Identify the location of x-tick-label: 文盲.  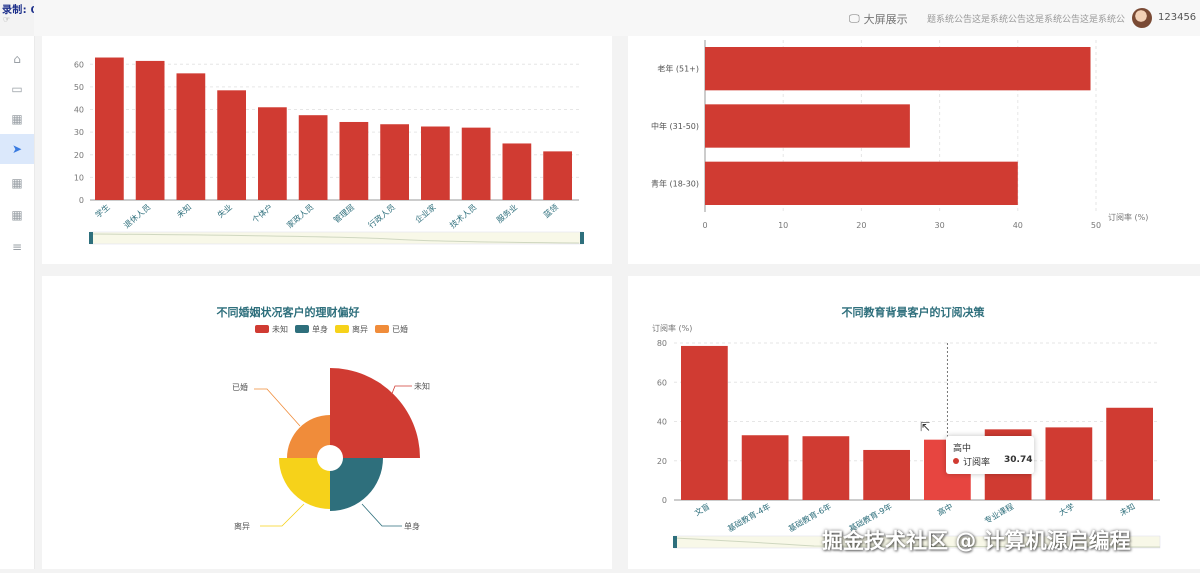
(702, 509).